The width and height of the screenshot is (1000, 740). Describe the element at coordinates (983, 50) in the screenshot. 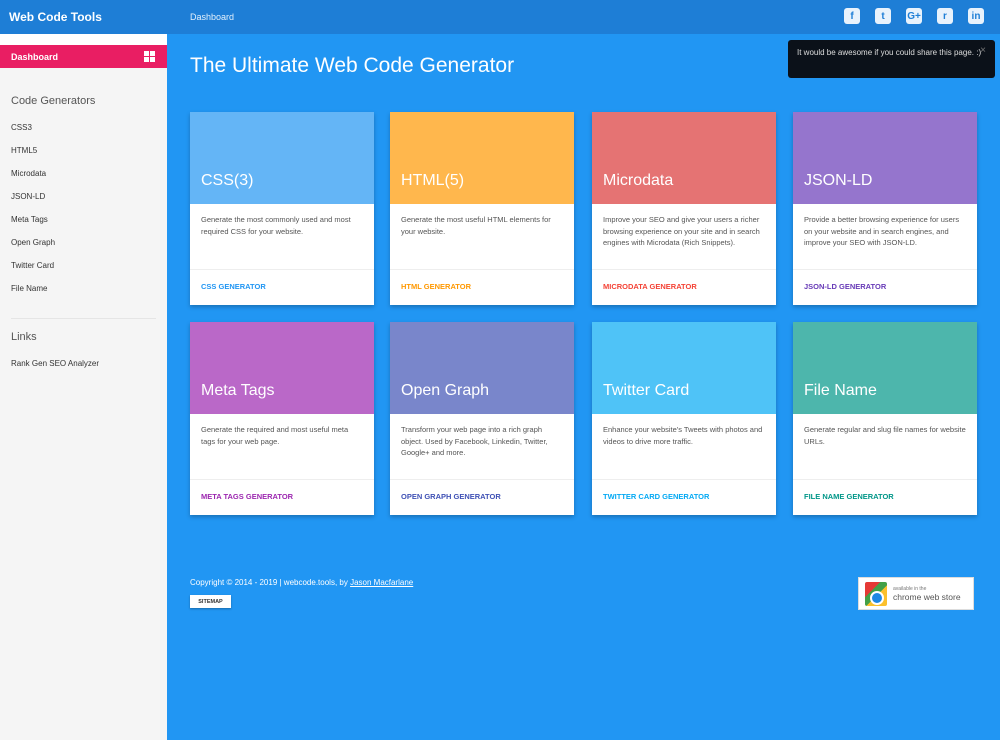

I see `close-icon: ×` at that location.